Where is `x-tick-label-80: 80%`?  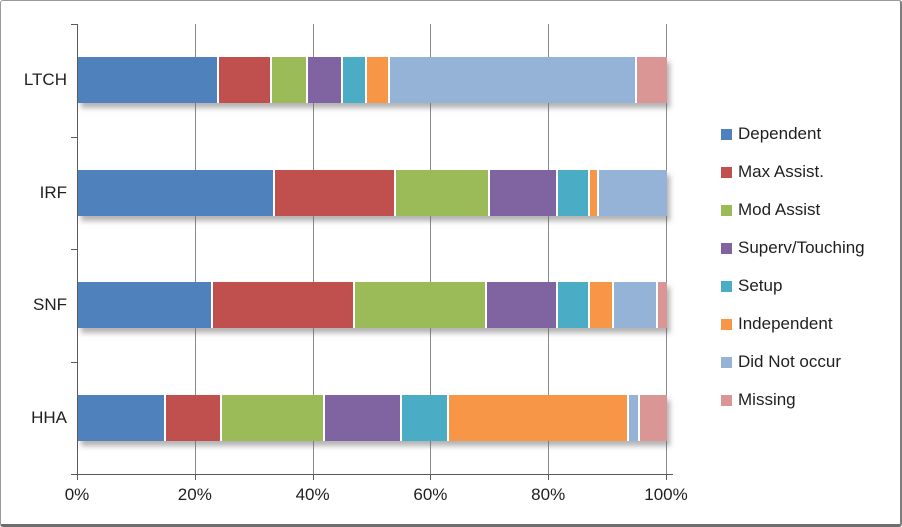 x-tick-label-80: 80% is located at coordinates (548, 494).